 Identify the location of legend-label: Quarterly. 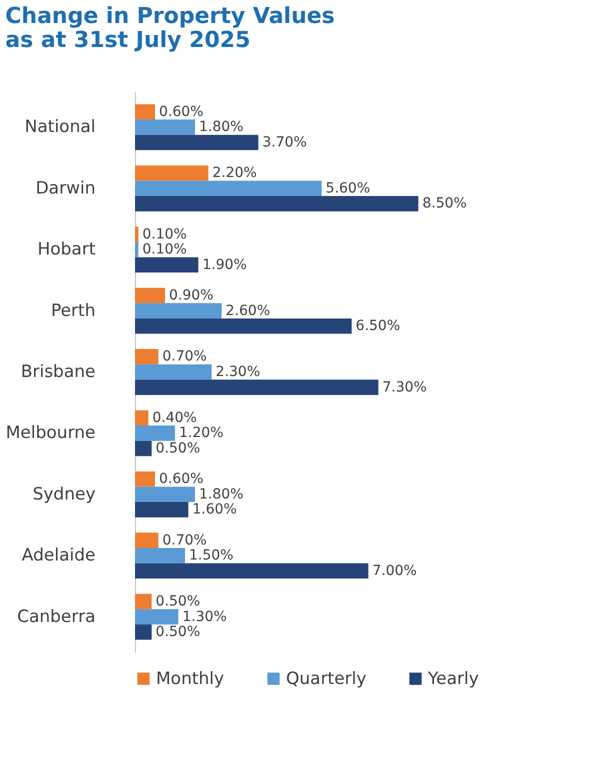
(326, 678).